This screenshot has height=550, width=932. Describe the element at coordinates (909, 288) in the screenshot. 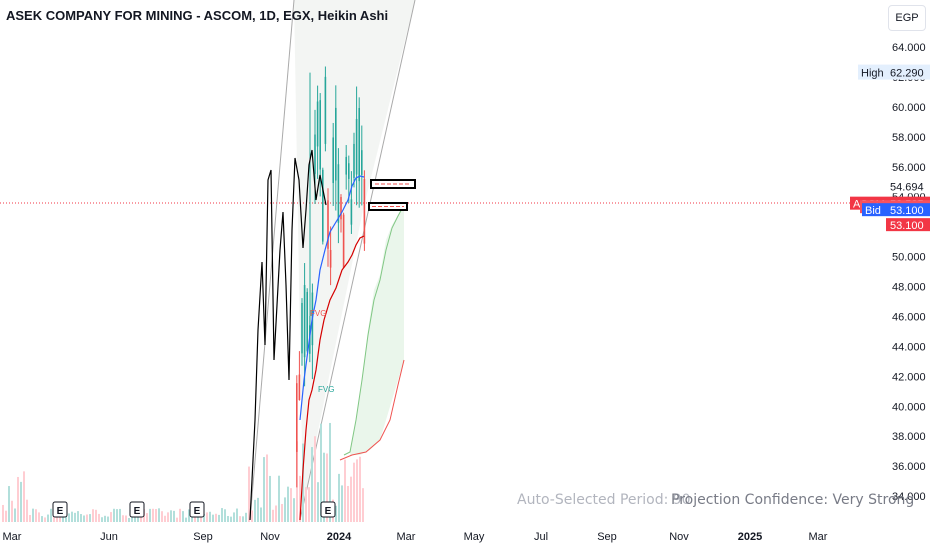

I see `y-tick-label: 48.000` at that location.